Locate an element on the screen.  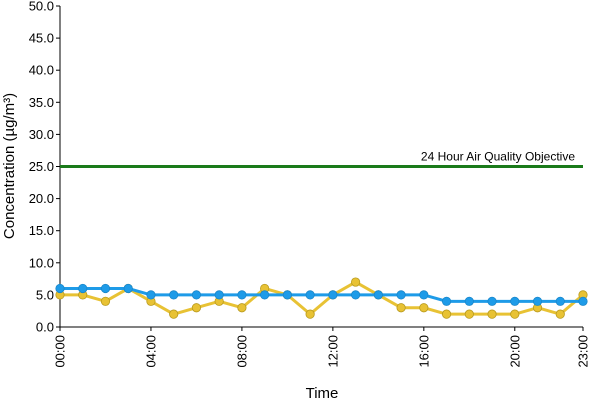
series-1-line is located at coordinates (321, 298).